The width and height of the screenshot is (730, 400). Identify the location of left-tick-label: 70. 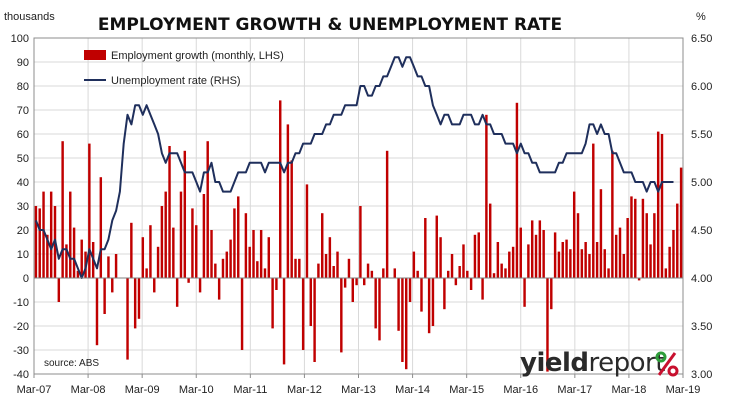
(23, 111).